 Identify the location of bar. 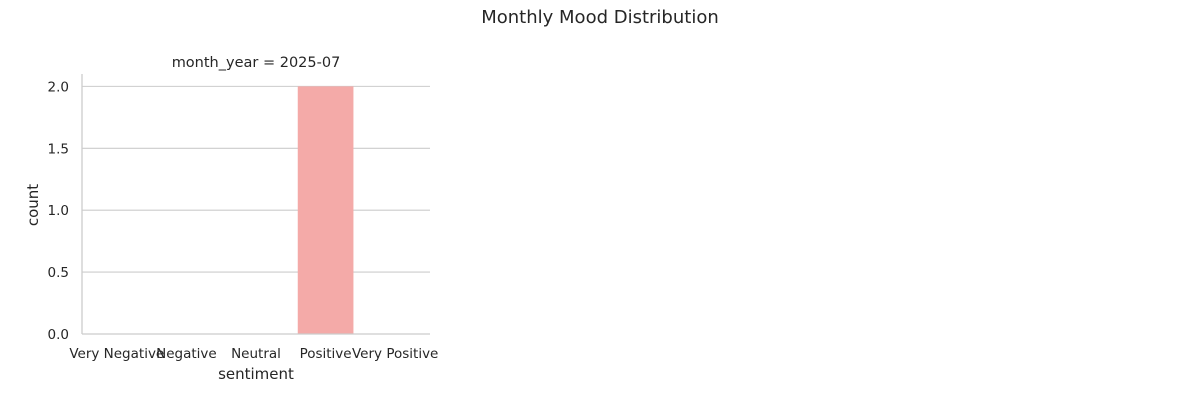
(325, 210).